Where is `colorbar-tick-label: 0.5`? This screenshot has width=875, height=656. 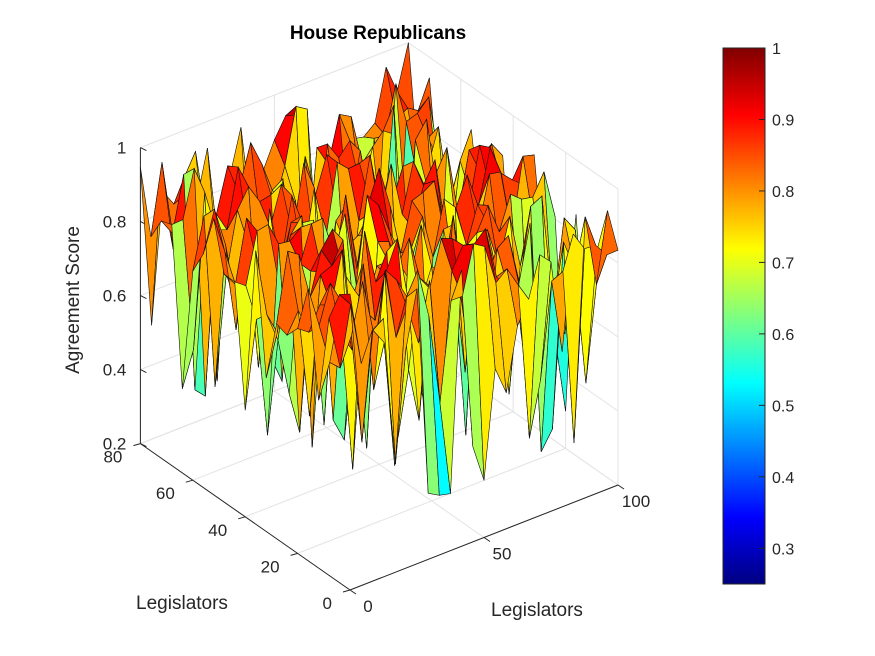
colorbar-tick-label: 0.5 is located at coordinates (783, 406).